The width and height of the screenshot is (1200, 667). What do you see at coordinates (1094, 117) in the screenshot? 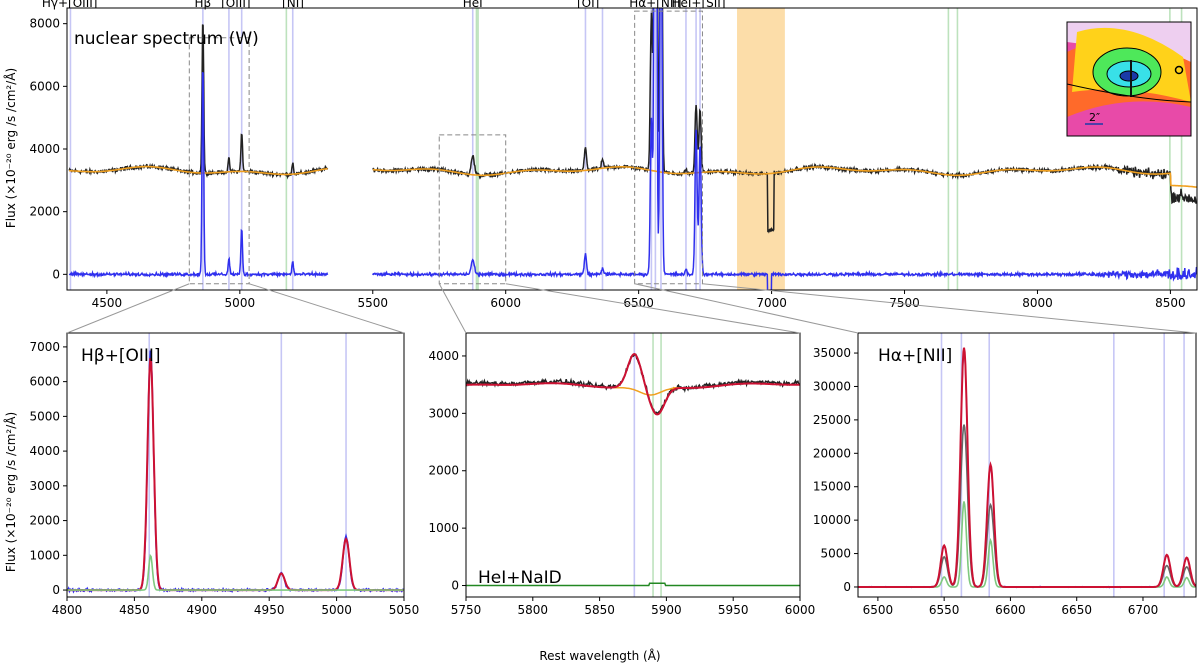
I see `inset-scale-label: 2″` at bounding box center [1094, 117].